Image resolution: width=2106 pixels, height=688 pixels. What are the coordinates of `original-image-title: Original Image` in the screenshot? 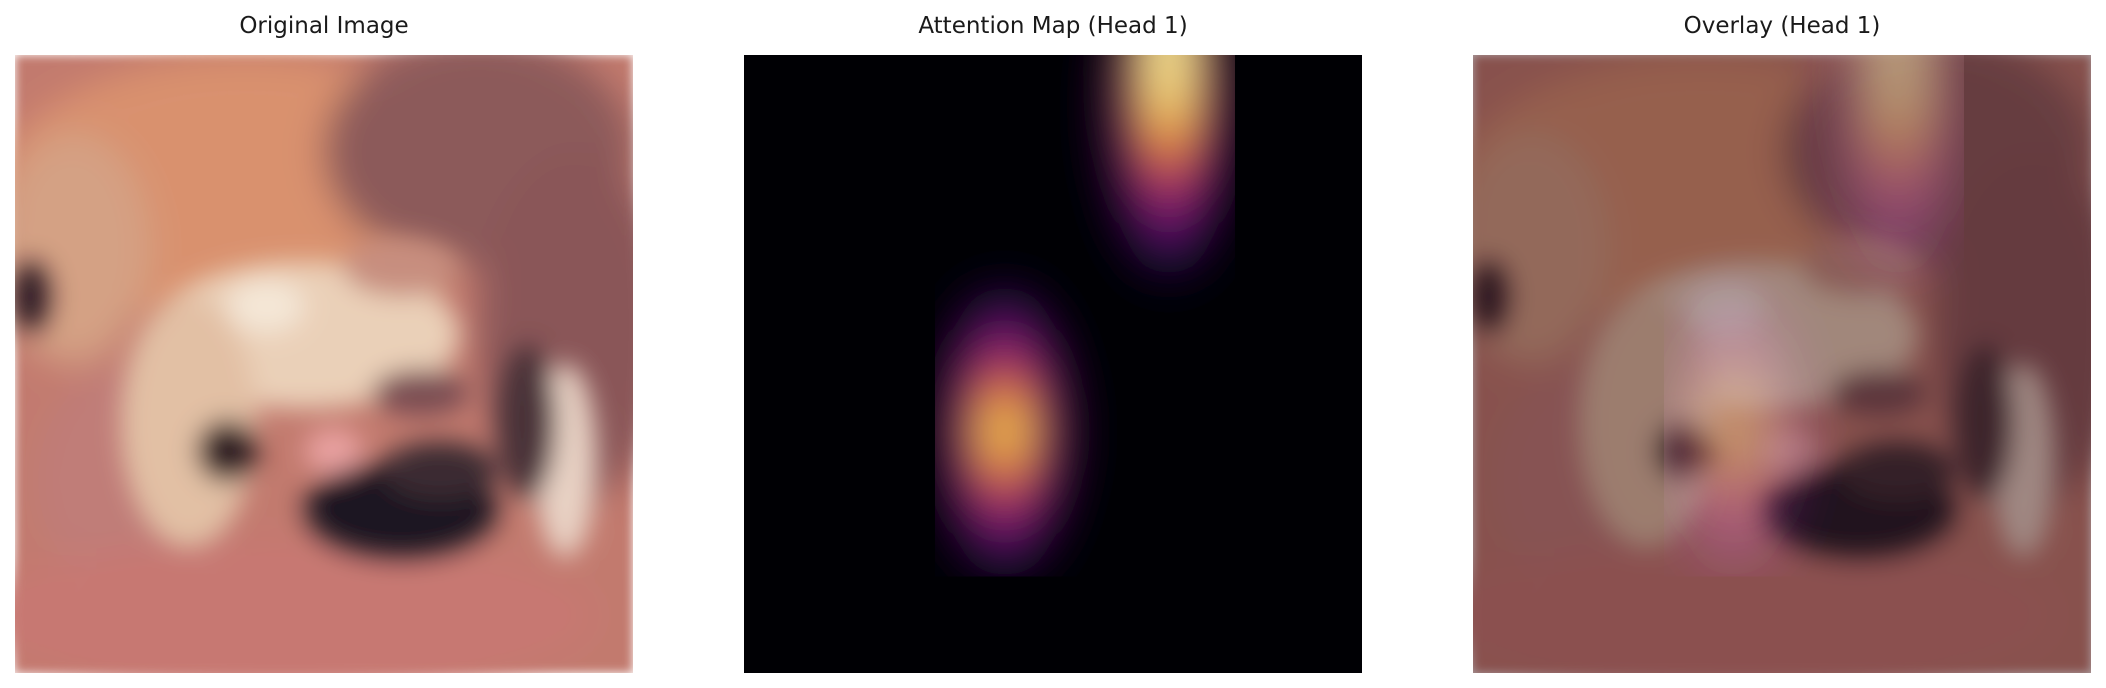 It's located at (324, 26).